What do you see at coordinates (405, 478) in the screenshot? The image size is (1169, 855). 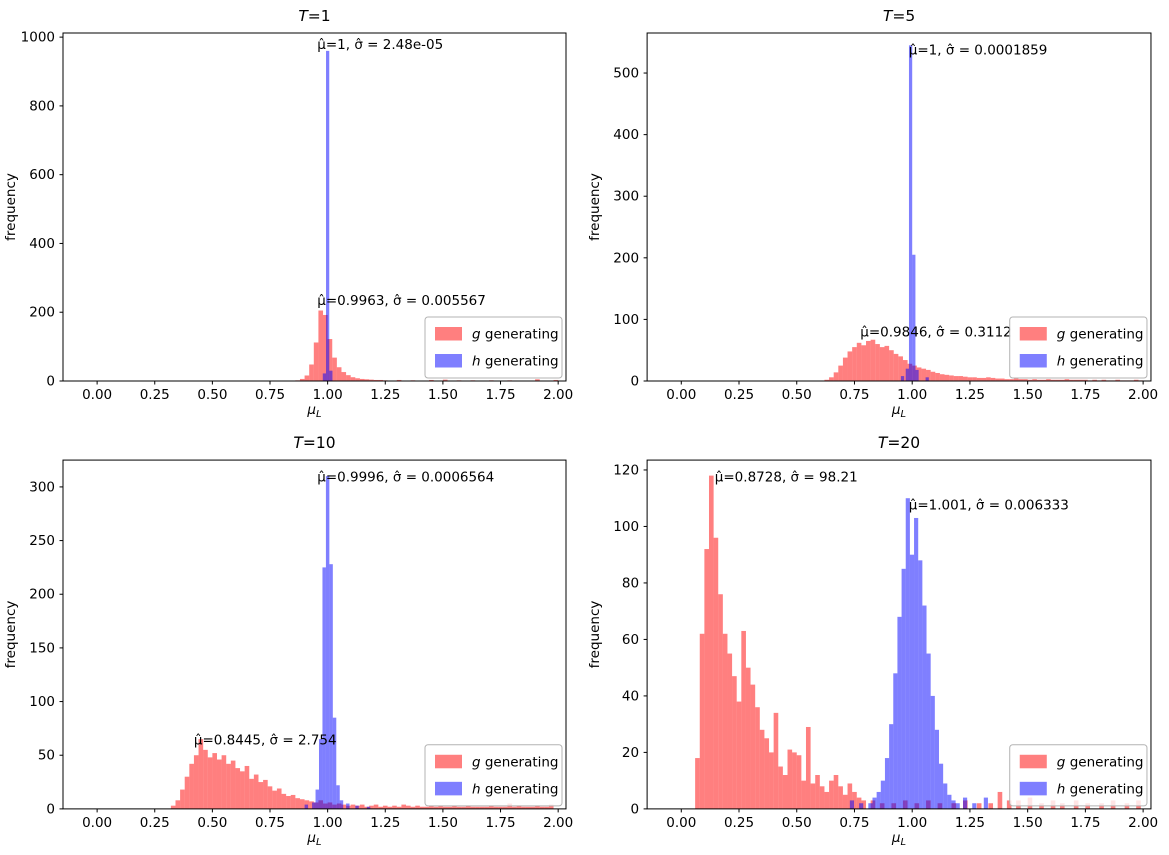 I see `stat-annotation: μ̂=0.9996, σ̂ = 0.0006564` at bounding box center [405, 478].